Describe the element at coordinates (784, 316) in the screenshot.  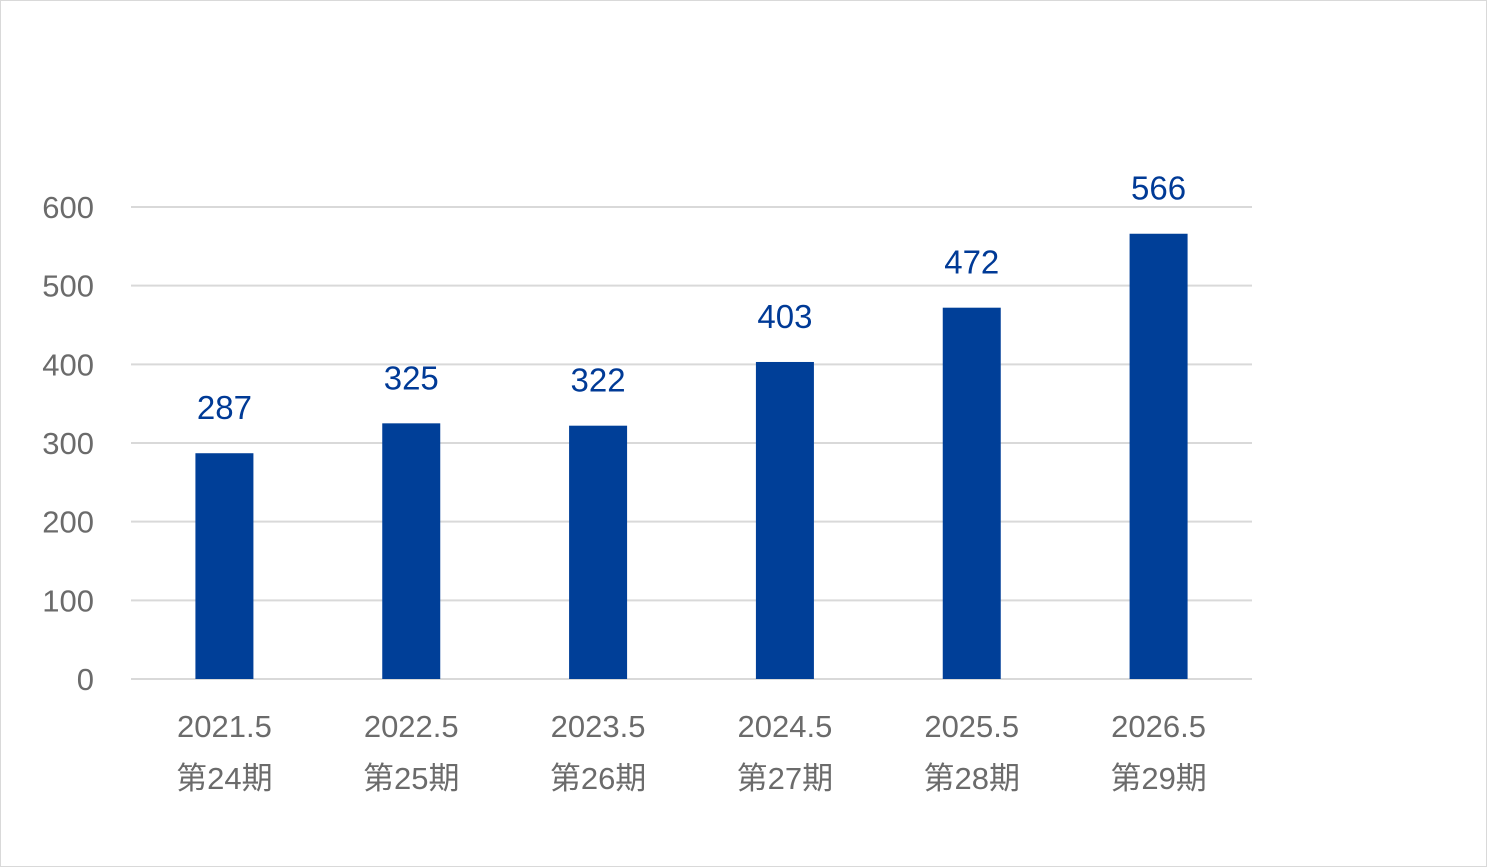
I see `data-label-4: 403` at that location.